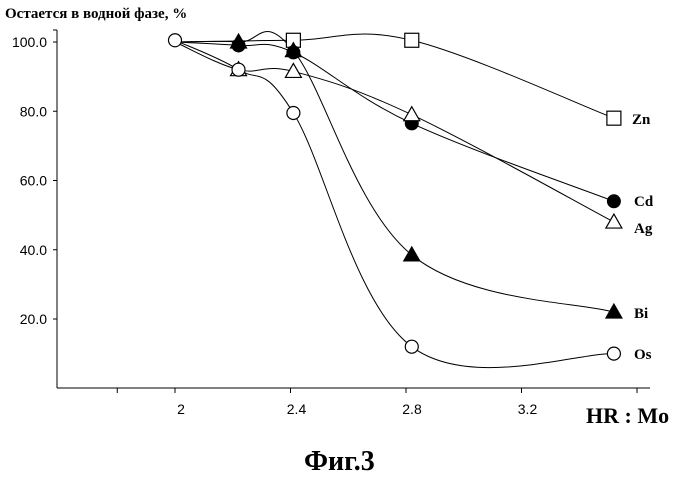 This screenshot has height=477, width=699. I want to click on series-label-bi: Bi, so click(641, 314).